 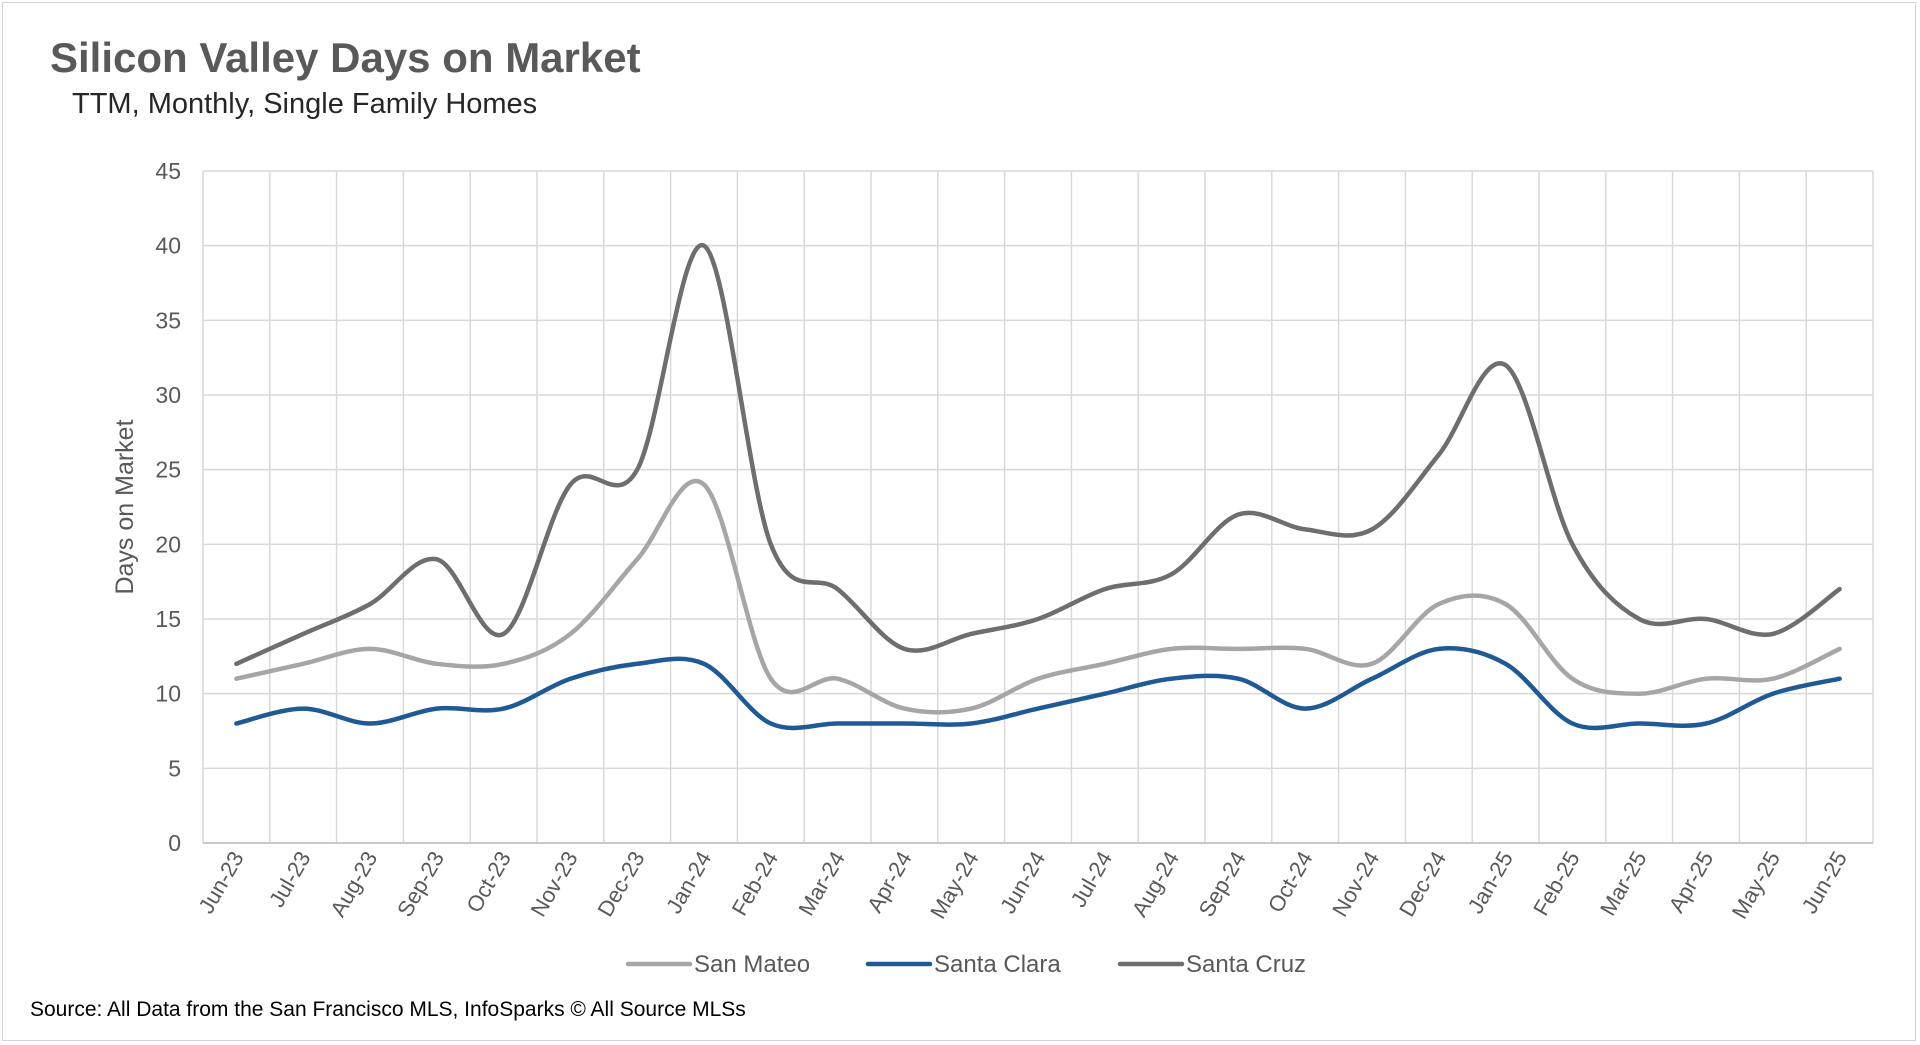 I want to click on x-tick-label: Apr-25, so click(x=1691, y=882).